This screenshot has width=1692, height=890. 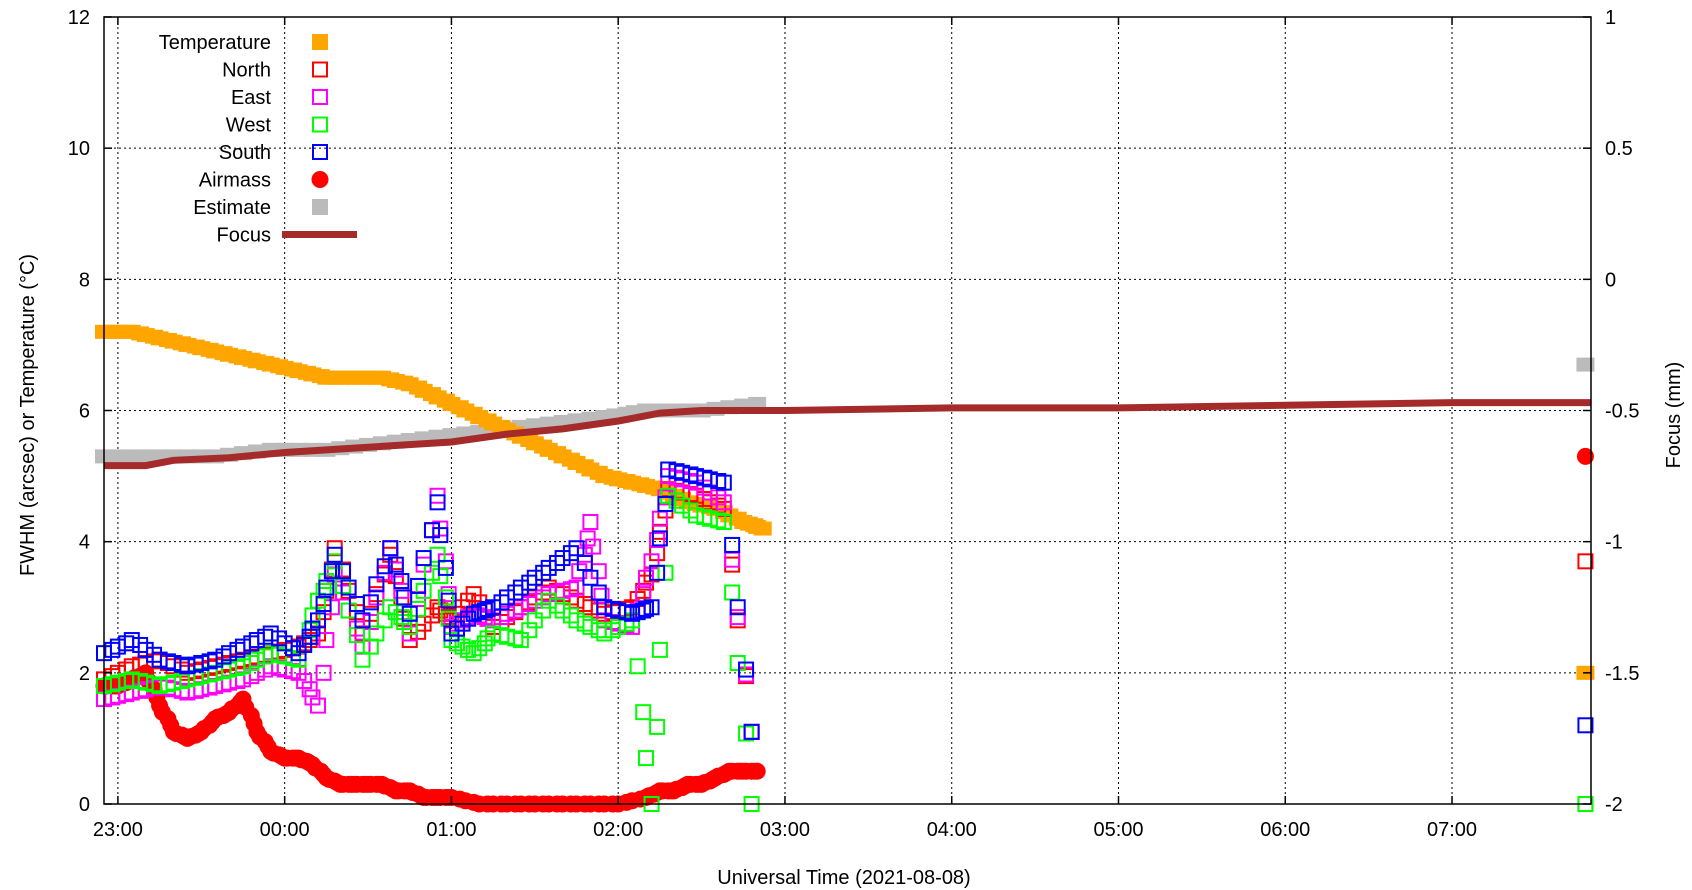 I want to click on x-tick-label: 02:00, so click(x=618, y=830).